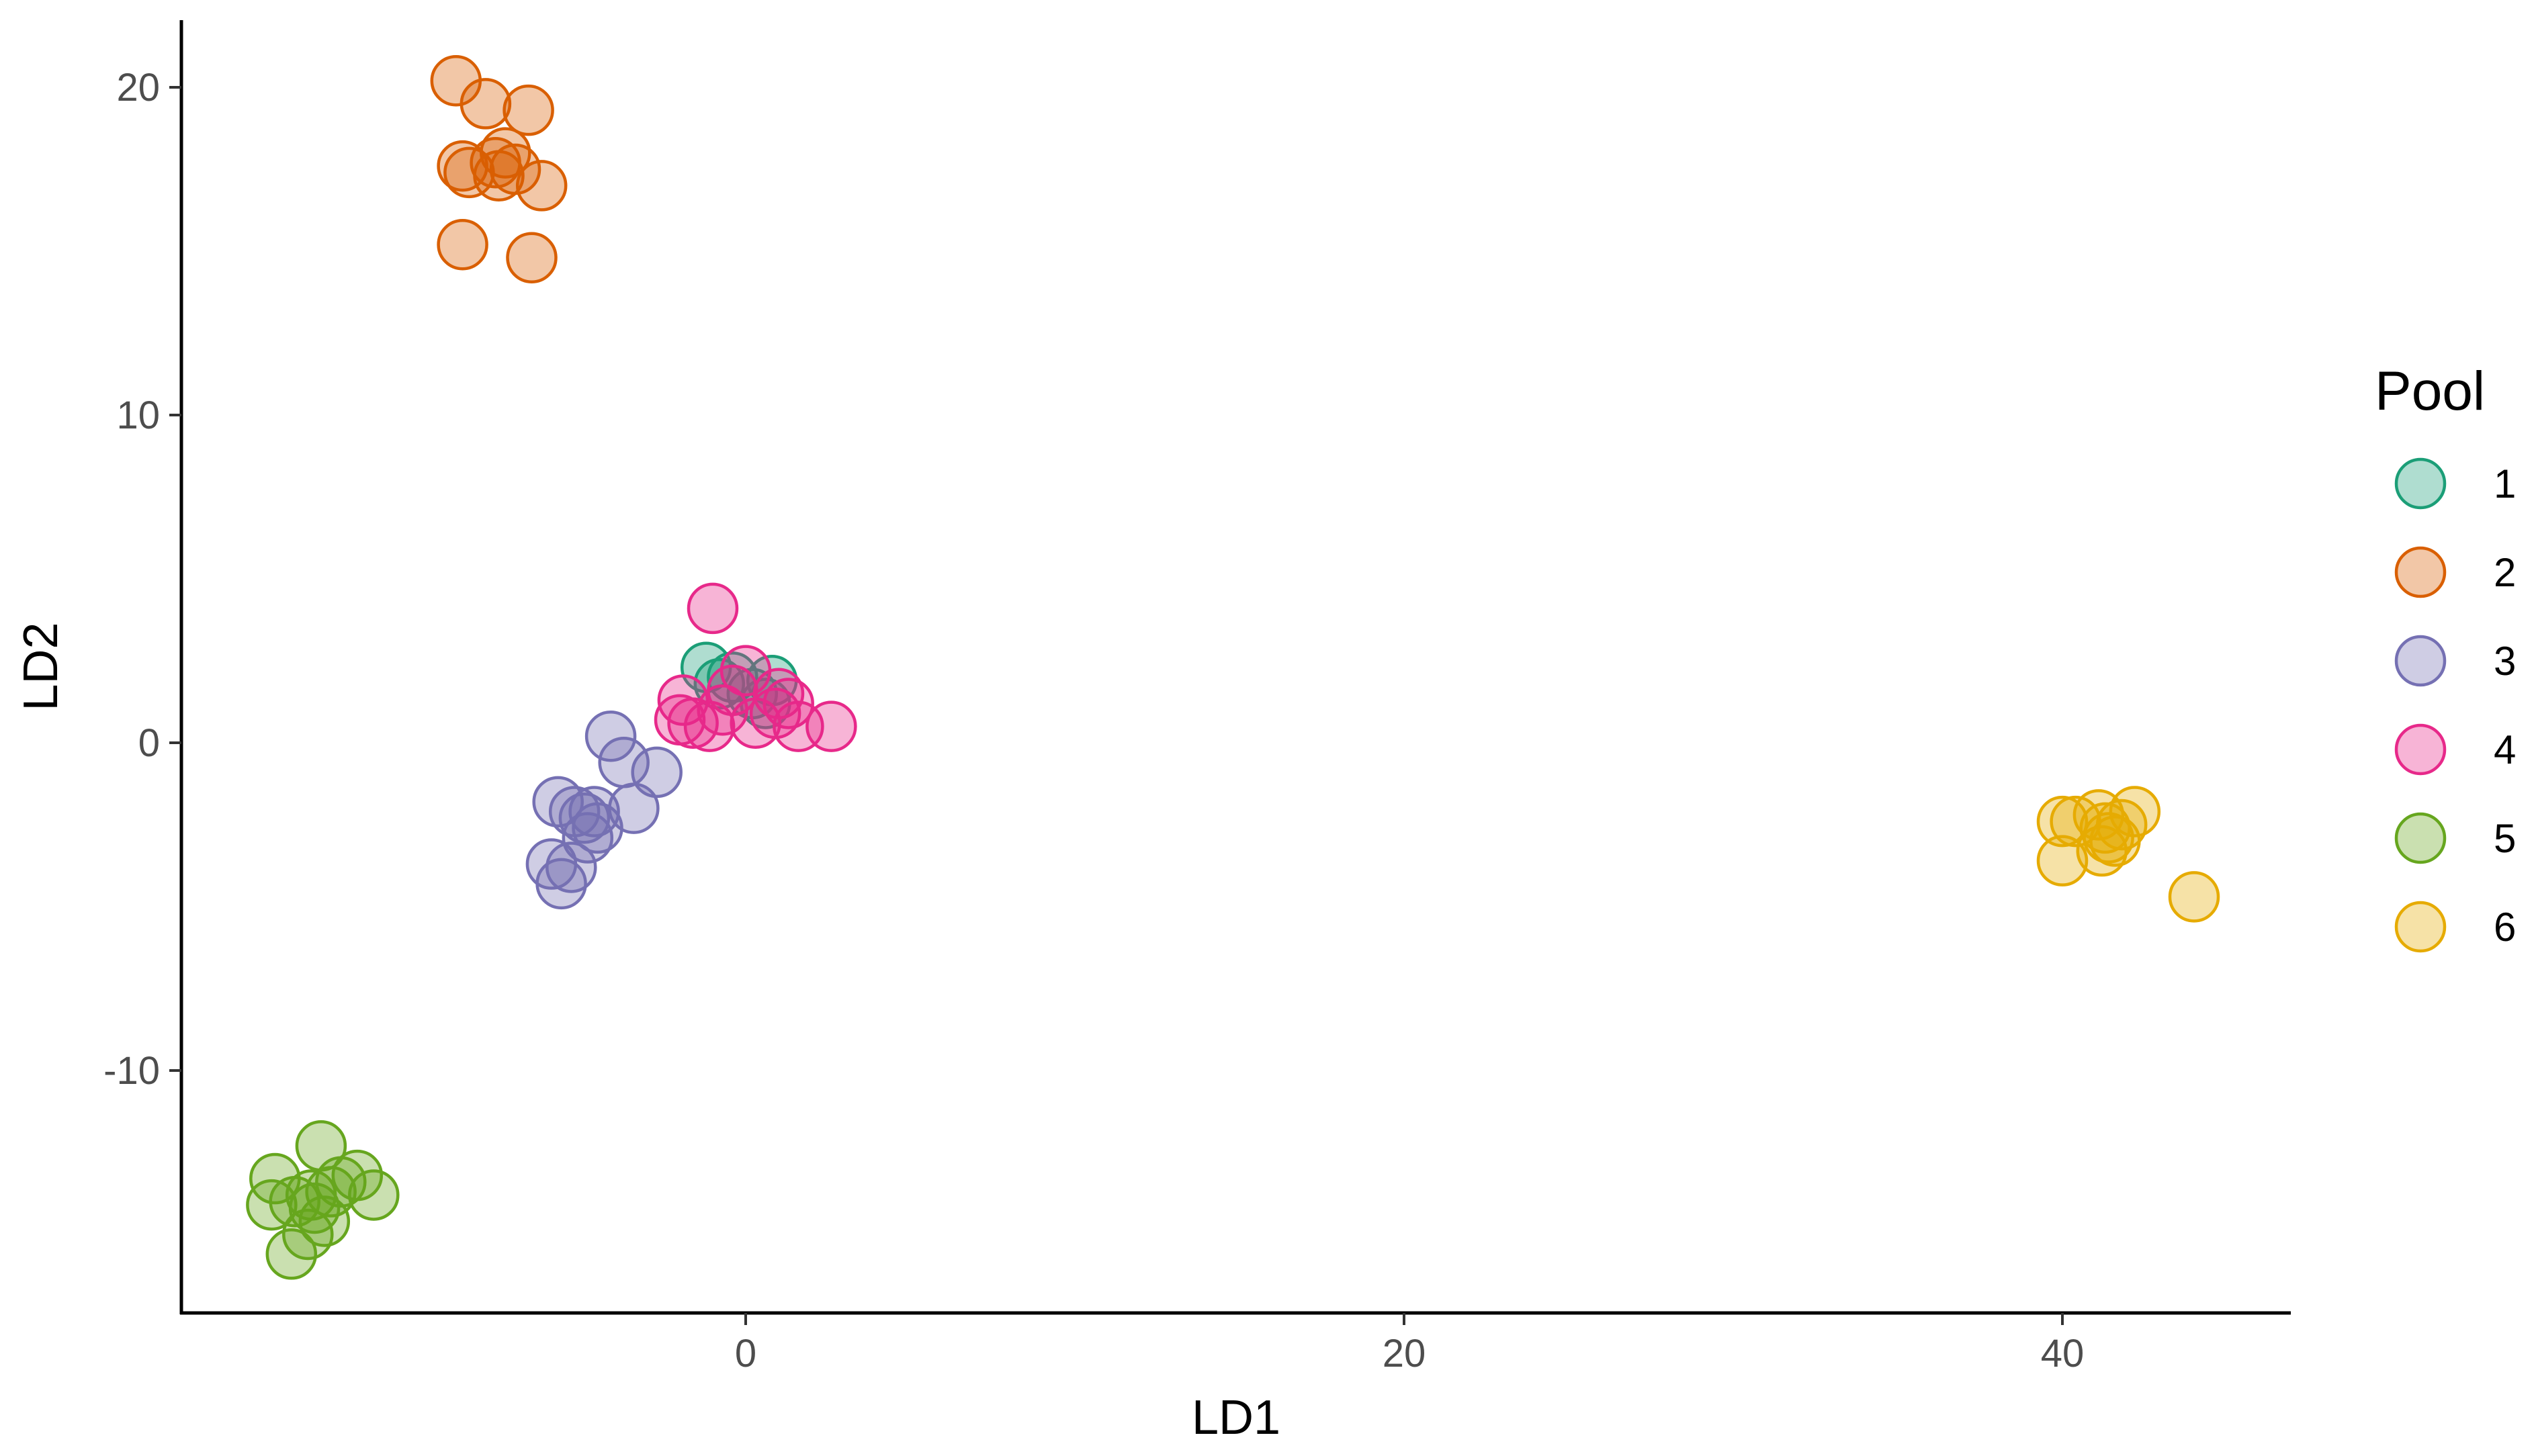 The image size is (2534, 1456). I want to click on legend-label-5: 5, so click(2505, 838).